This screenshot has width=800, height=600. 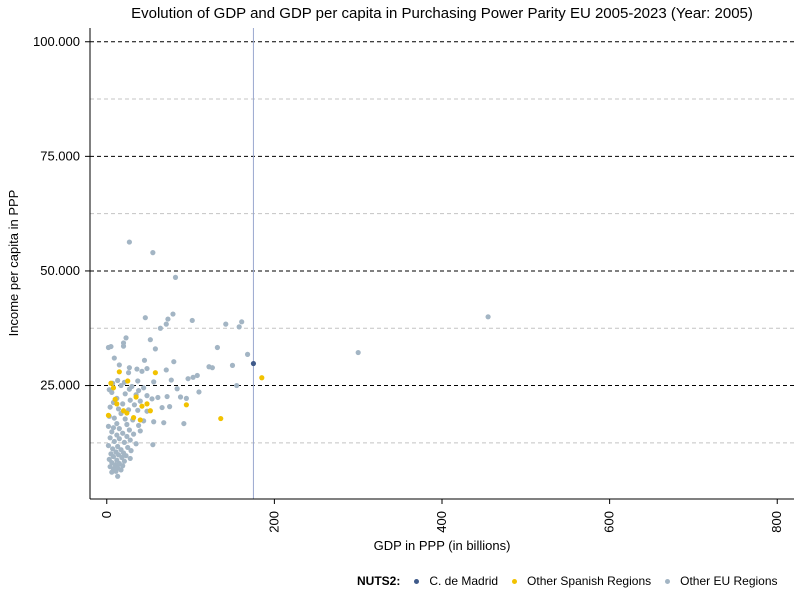 I want to click on y-tick-label: 75.000, so click(x=60, y=155).